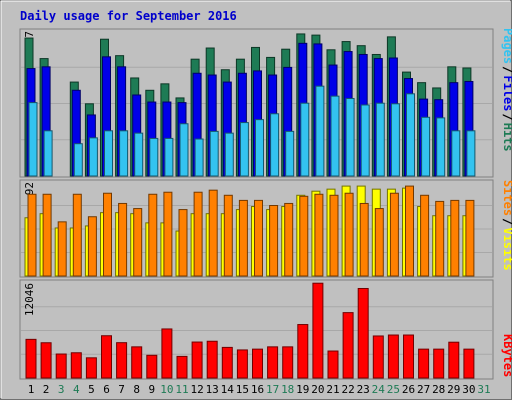 This screenshot has width=512, height=400. I want to click on bottom-axis-max-label: 12046, so click(29, 299).